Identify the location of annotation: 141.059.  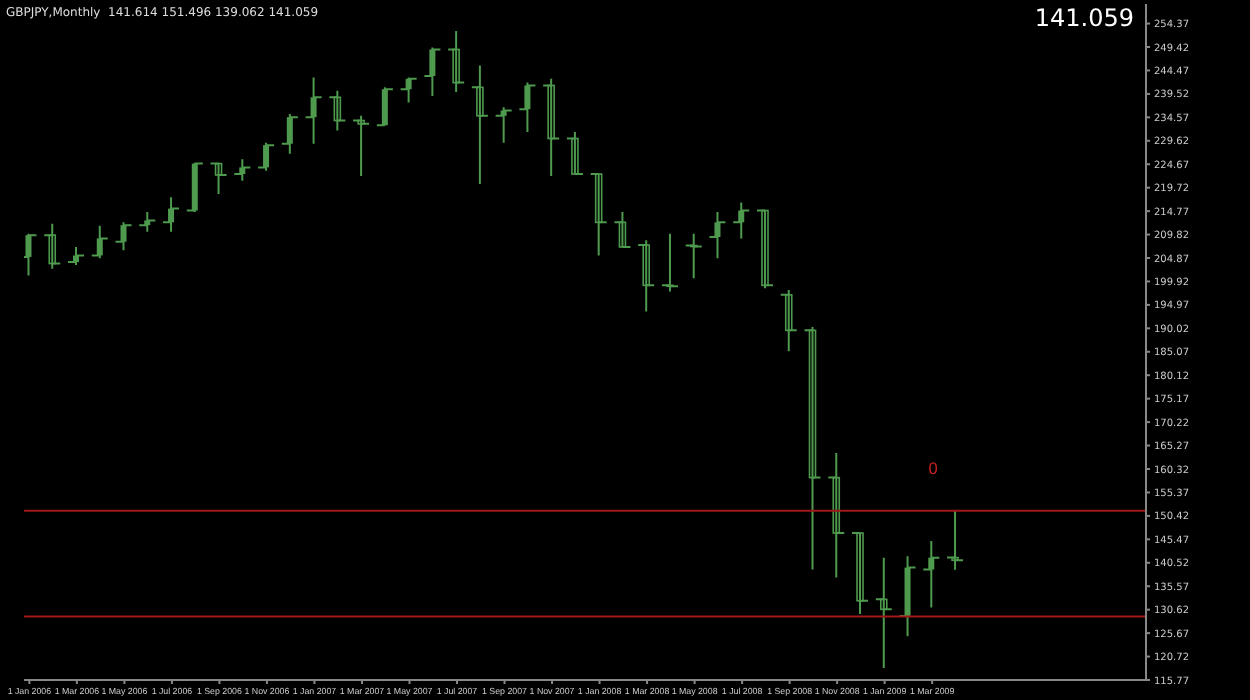
(1084, 18).